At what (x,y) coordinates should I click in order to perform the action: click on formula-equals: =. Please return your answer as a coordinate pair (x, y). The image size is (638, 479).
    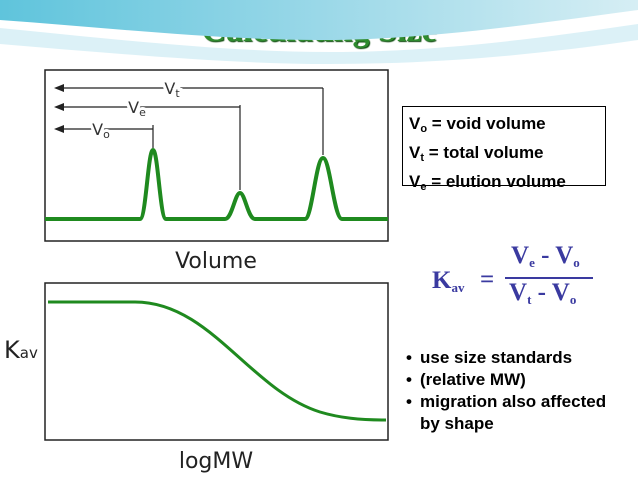
    Looking at the image, I should click on (487, 279).